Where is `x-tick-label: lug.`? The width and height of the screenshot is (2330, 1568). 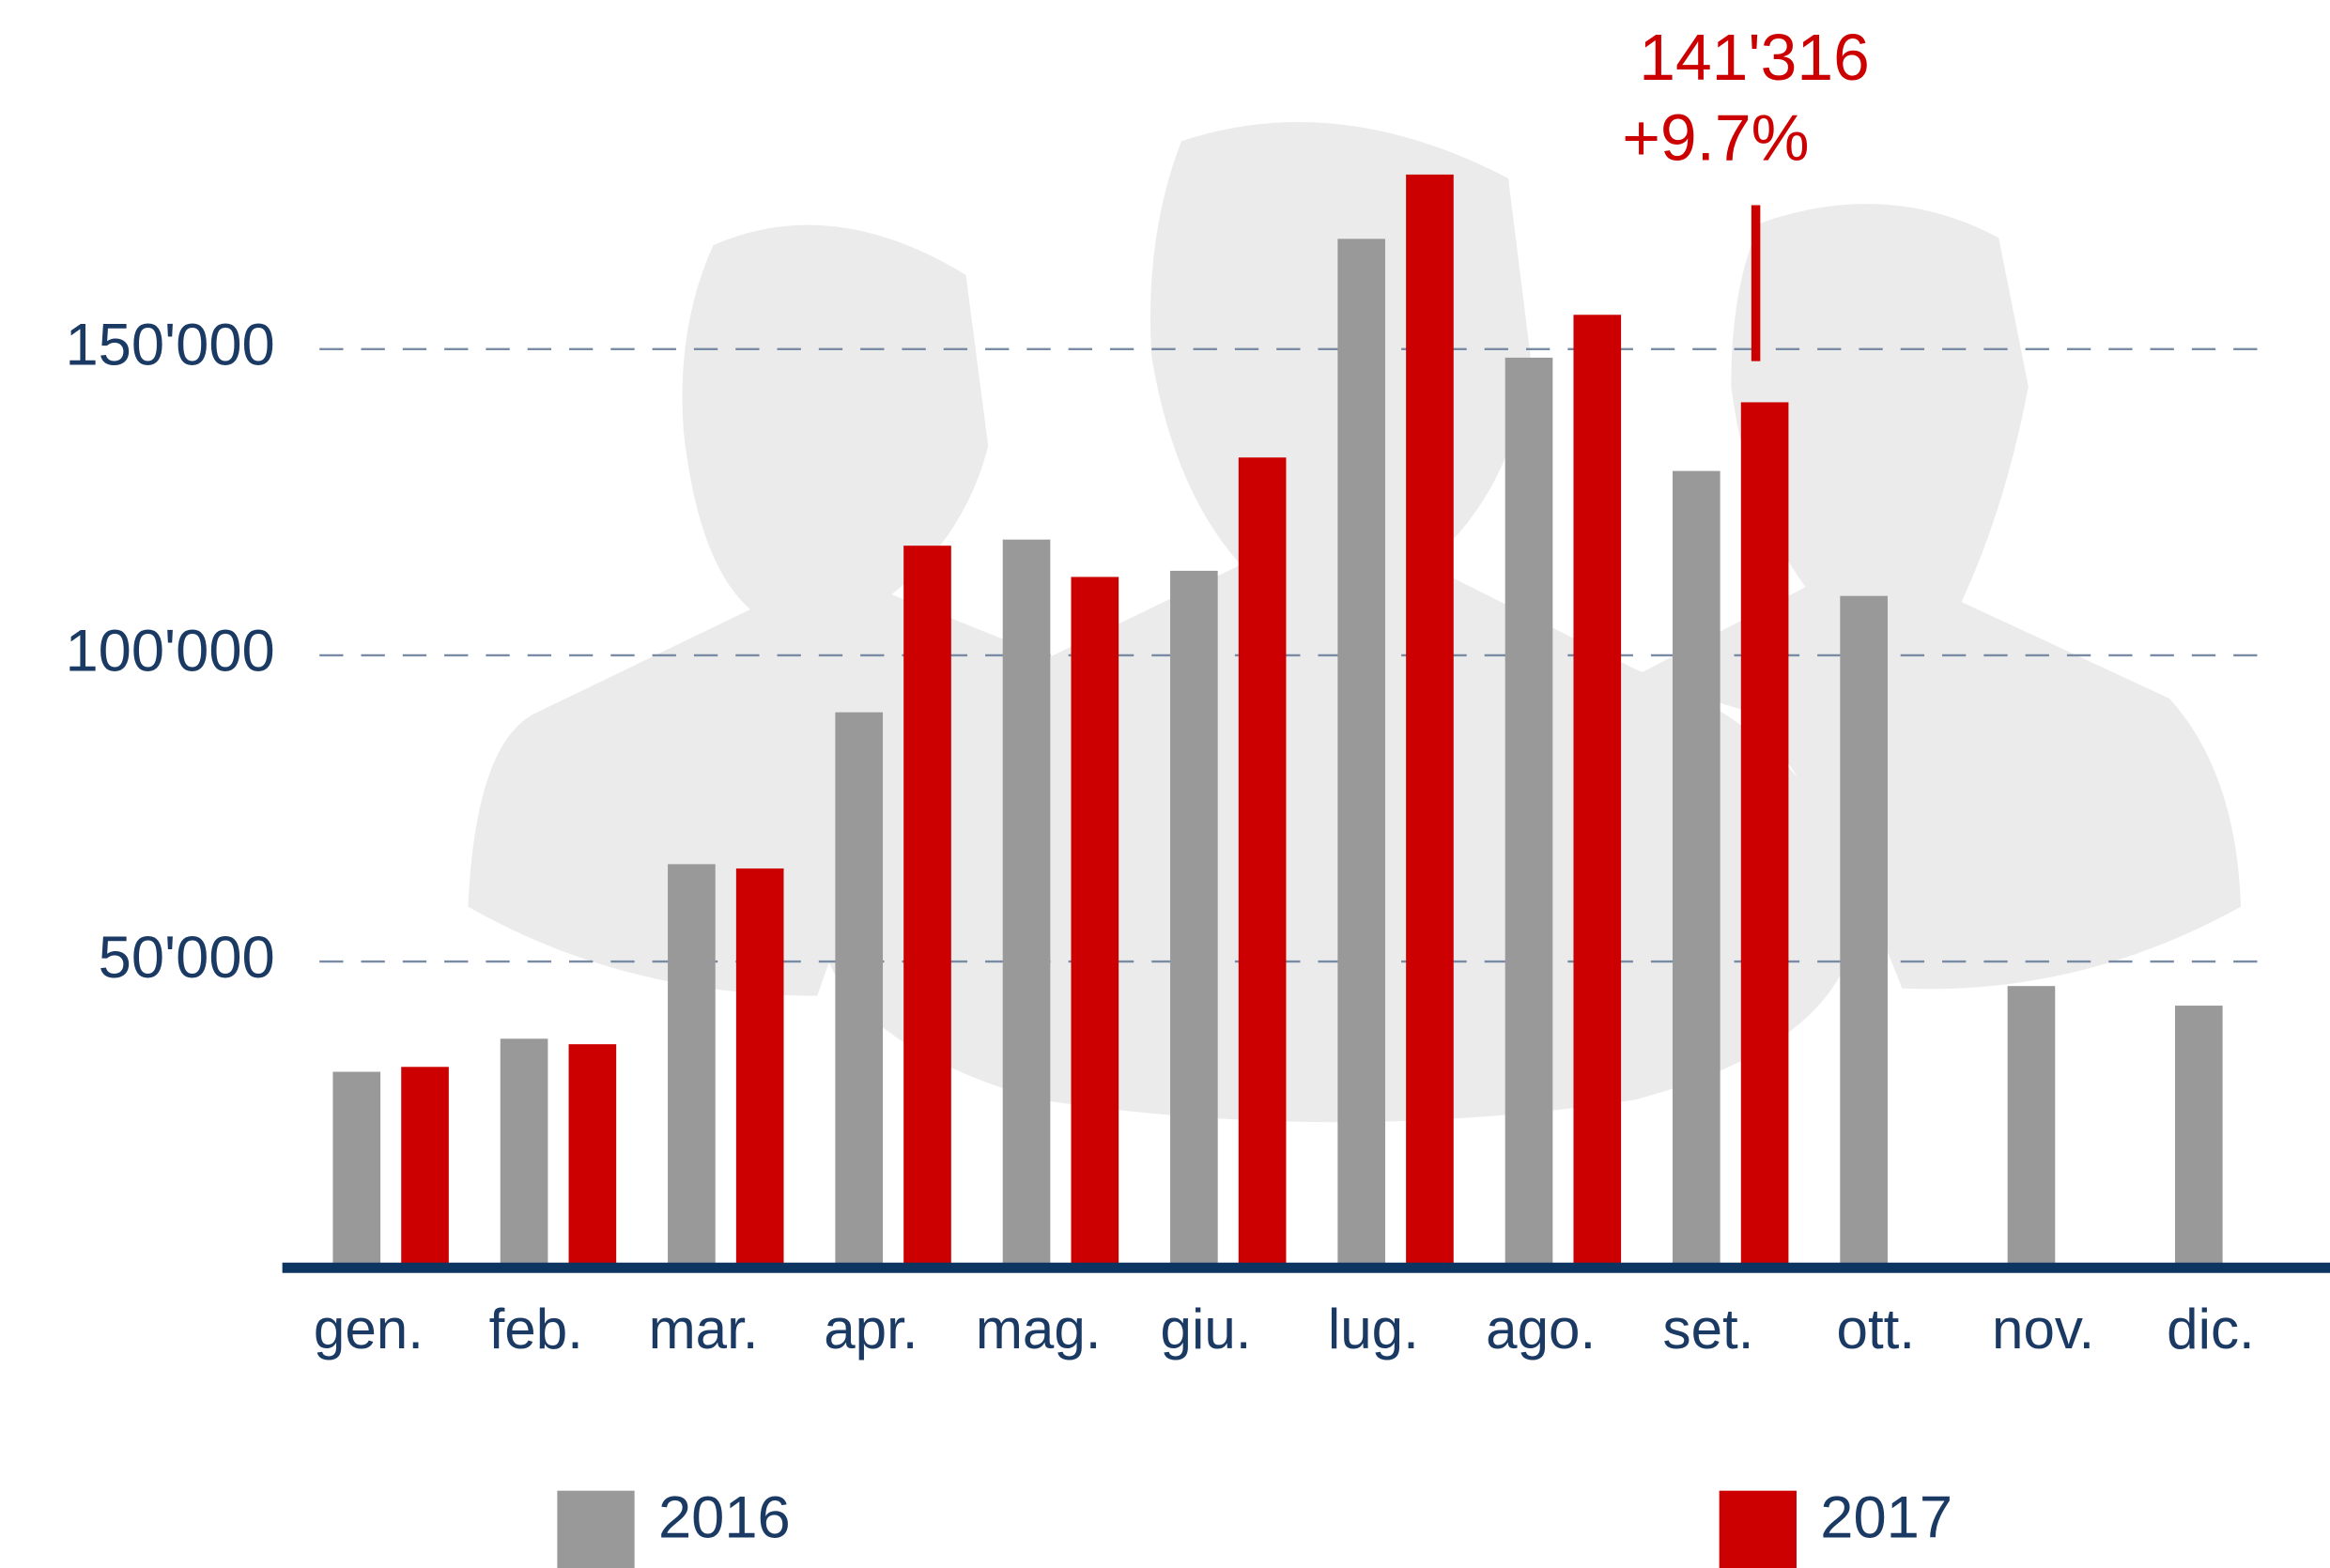 x-tick-label: lug. is located at coordinates (1373, 1329).